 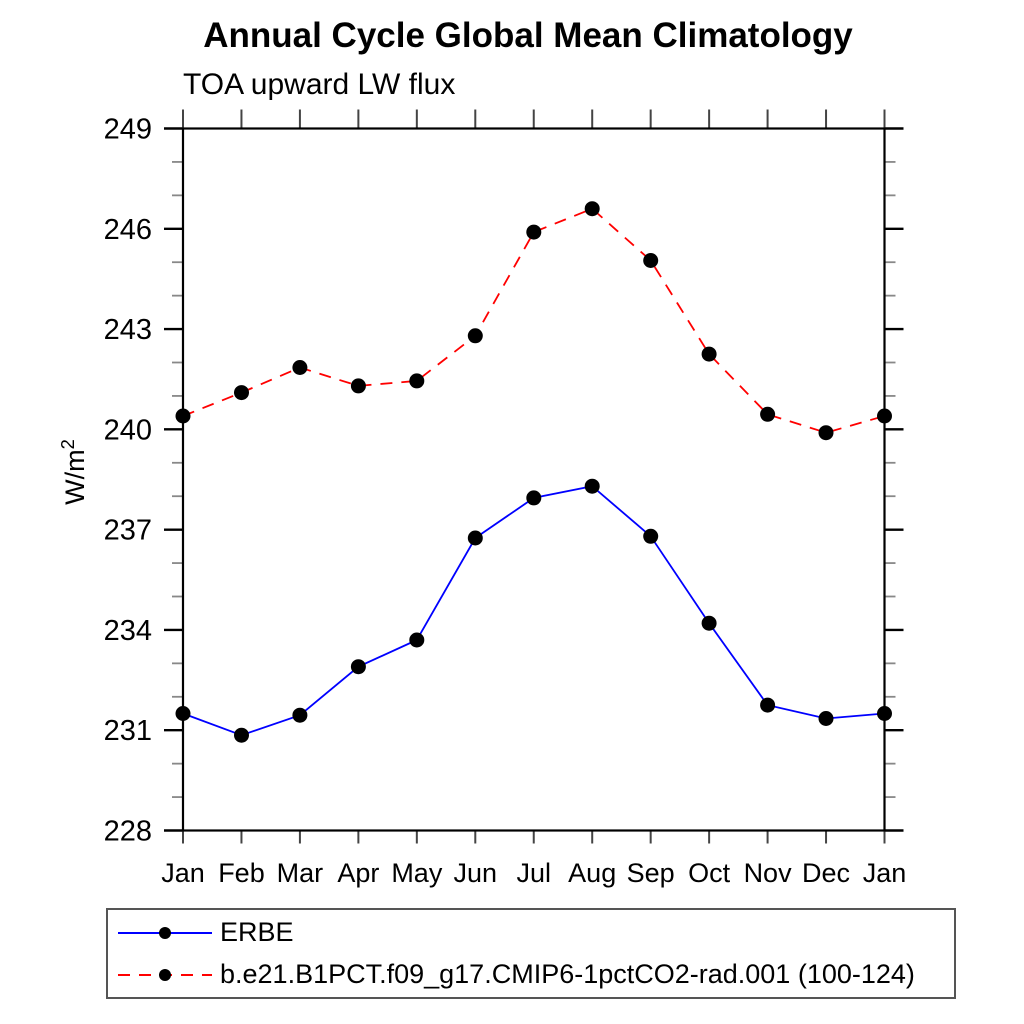 What do you see at coordinates (165, 974) in the screenshot?
I see `legend-line-sample-model` at bounding box center [165, 974].